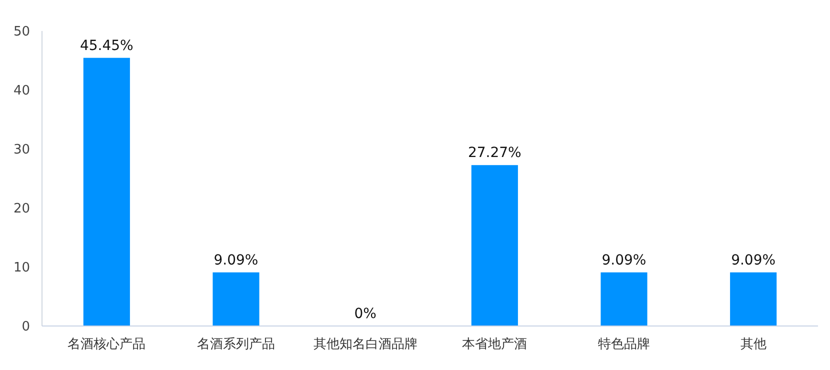 The width and height of the screenshot is (830, 370). I want to click on y-tick-label: 10, so click(21, 268).